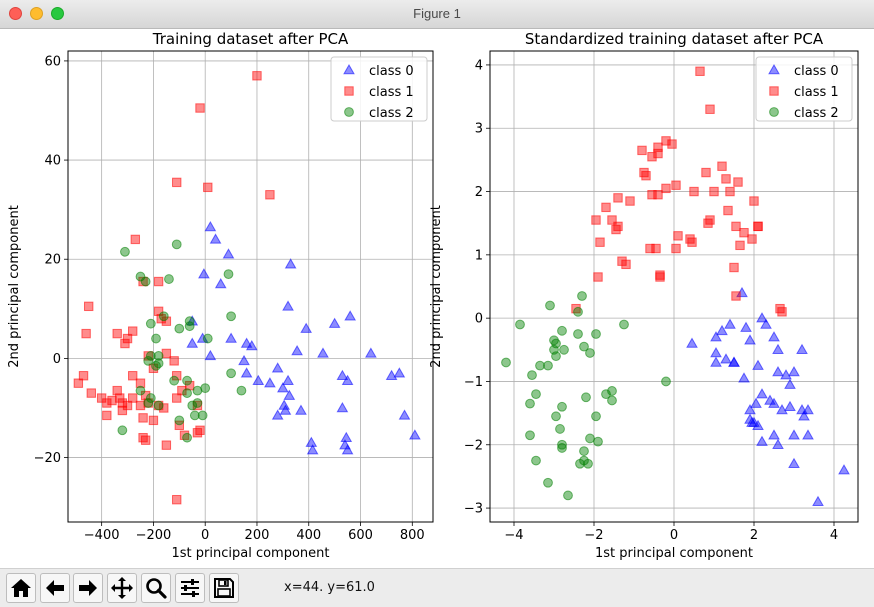 This screenshot has height=607, width=874. I want to click on zoom-button, so click(156, 588).